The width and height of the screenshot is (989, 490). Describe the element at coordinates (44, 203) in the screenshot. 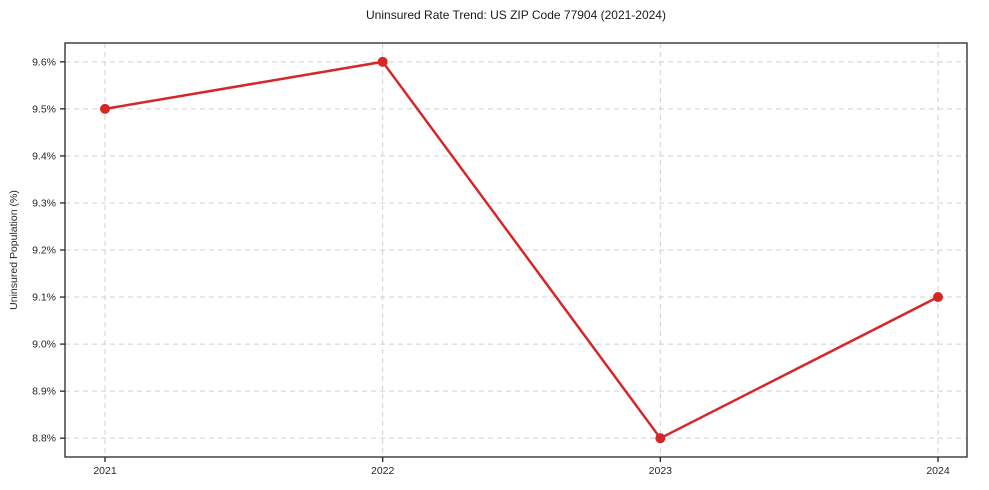

I see `y-tick-label: 9.3%` at that location.